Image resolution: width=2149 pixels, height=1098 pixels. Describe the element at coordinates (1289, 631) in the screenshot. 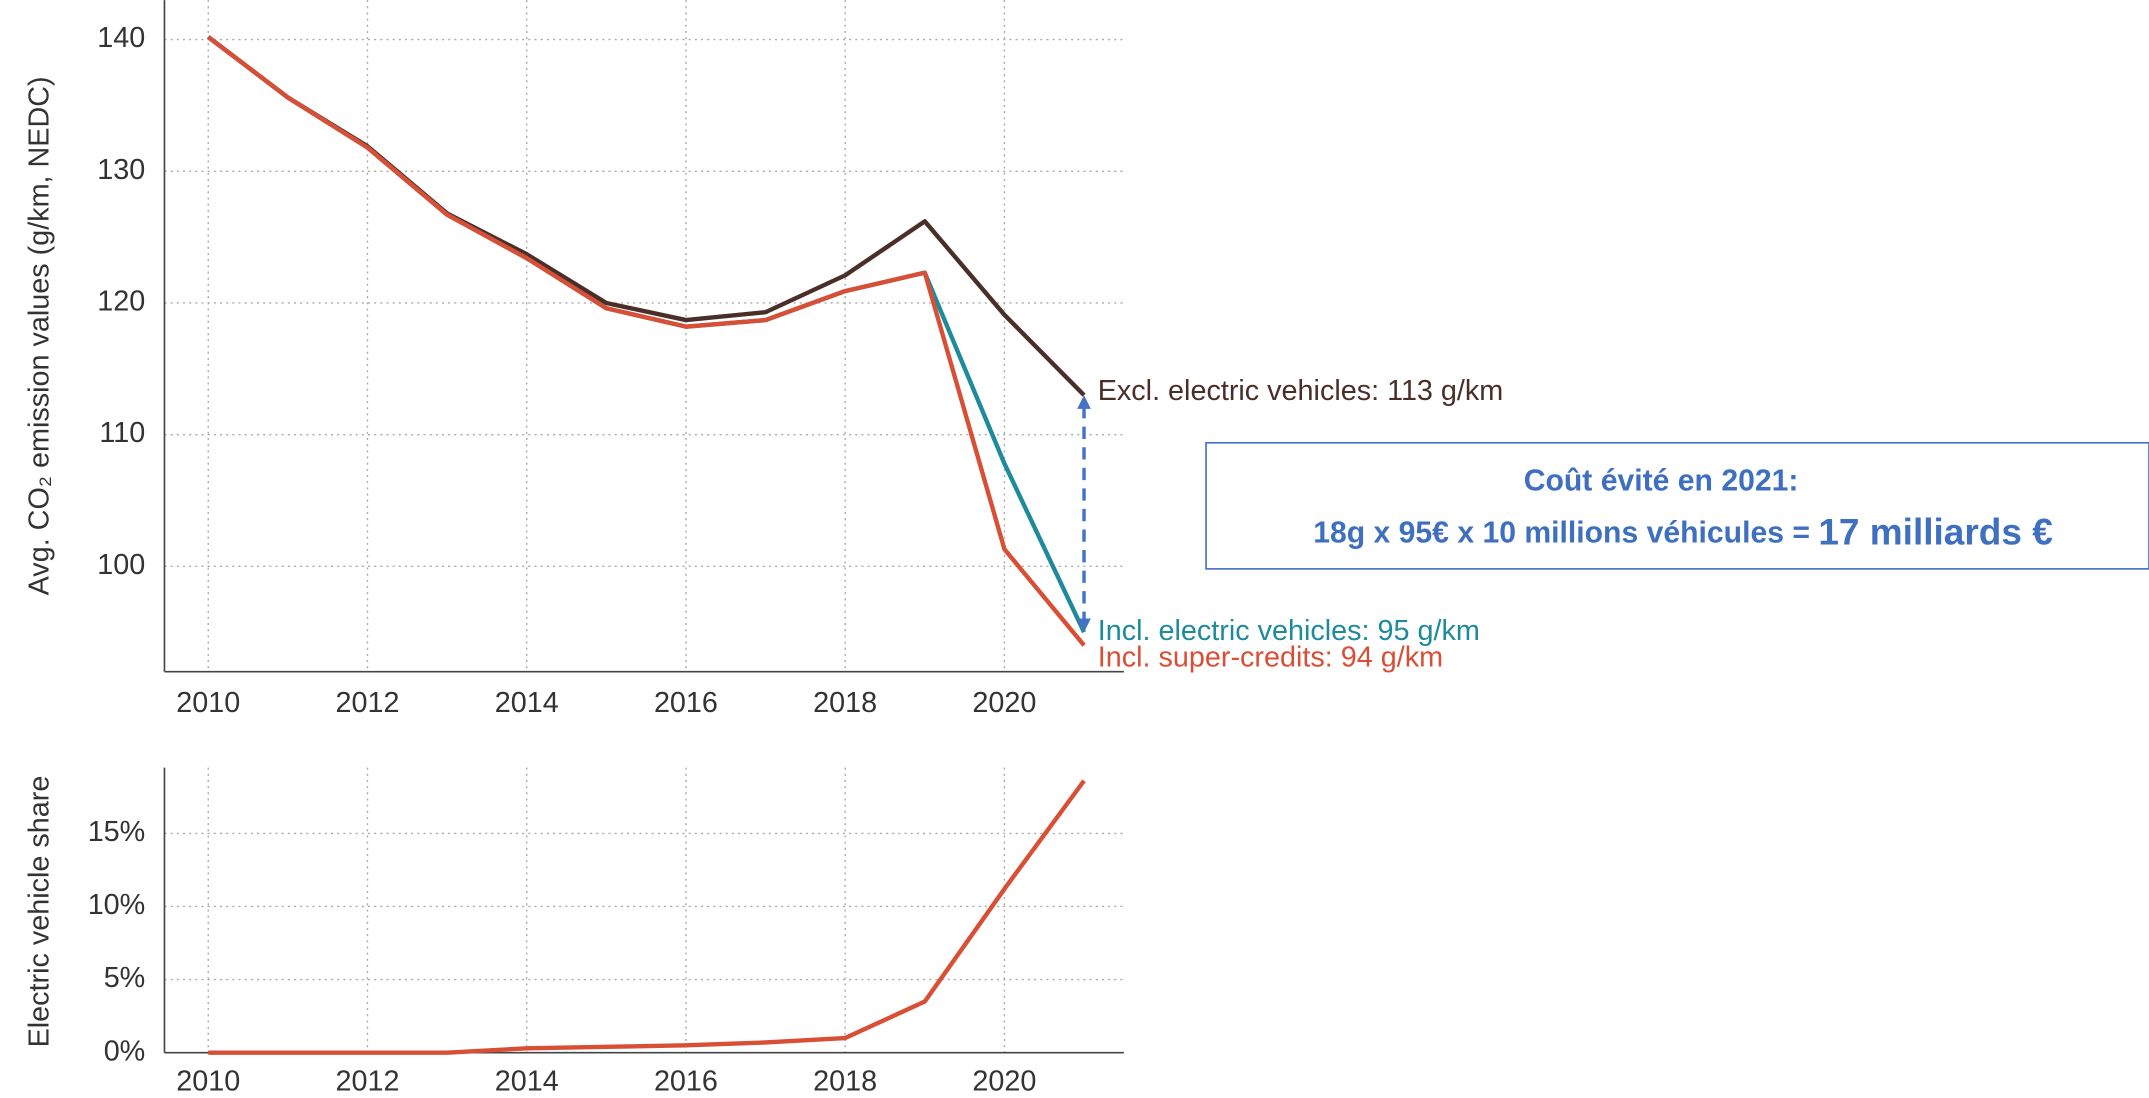

I see `series-label: Incl. electric vehicles: 95 g/km` at that location.